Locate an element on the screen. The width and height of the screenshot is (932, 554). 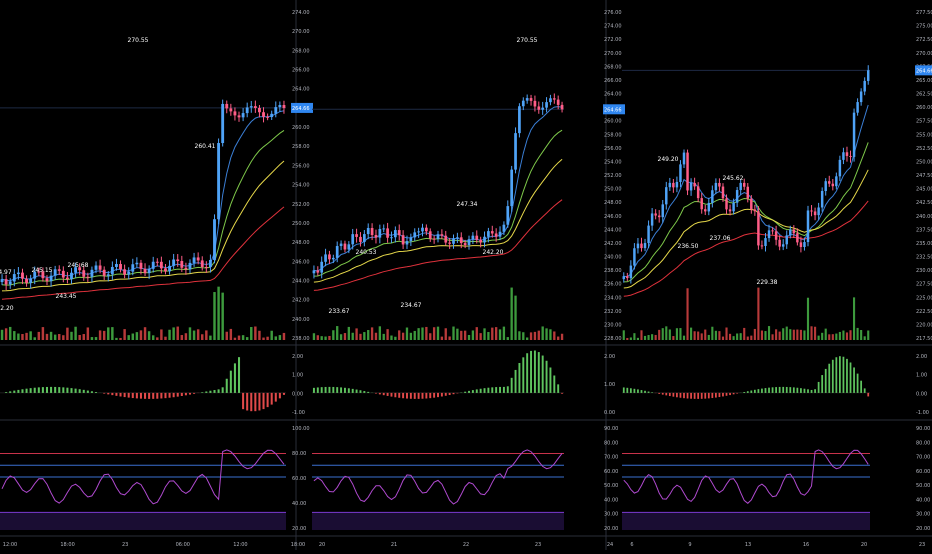
last-price-label: 264.66 is located at coordinates (924, 71).